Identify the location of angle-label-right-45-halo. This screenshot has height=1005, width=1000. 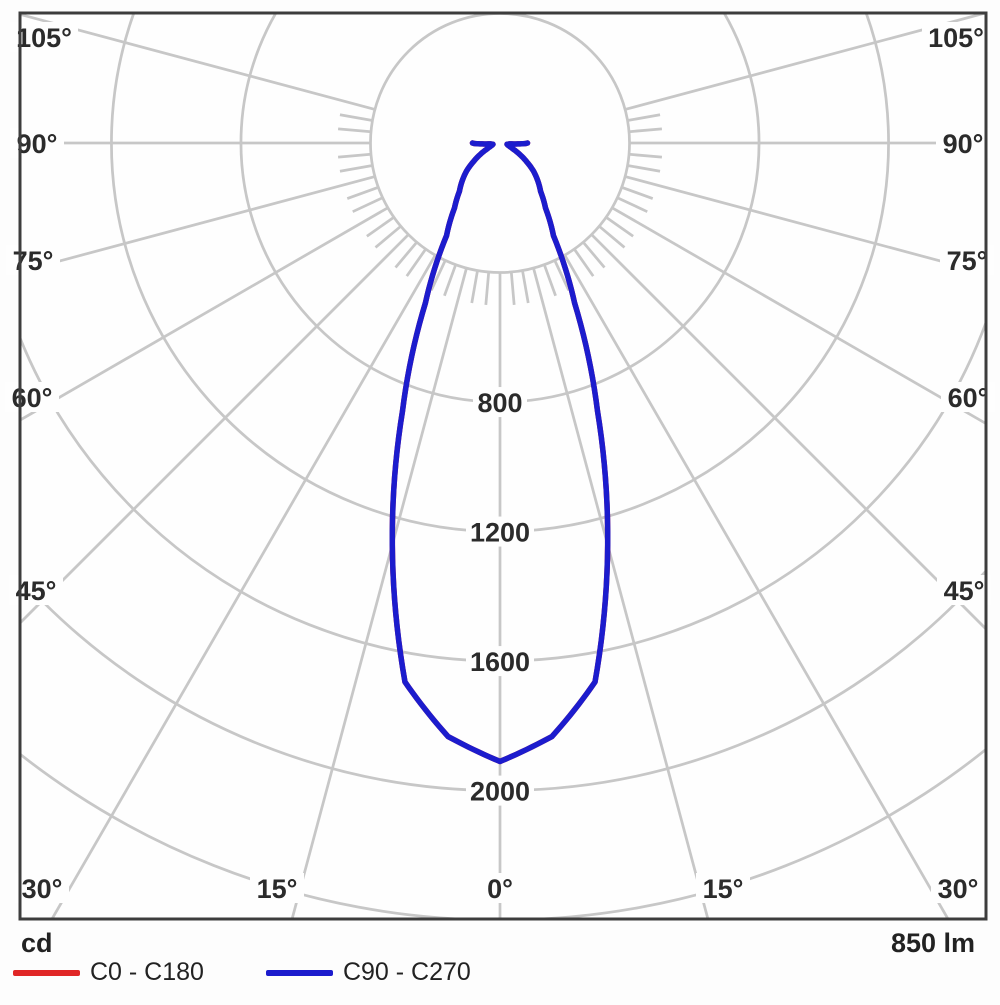
(964, 590).